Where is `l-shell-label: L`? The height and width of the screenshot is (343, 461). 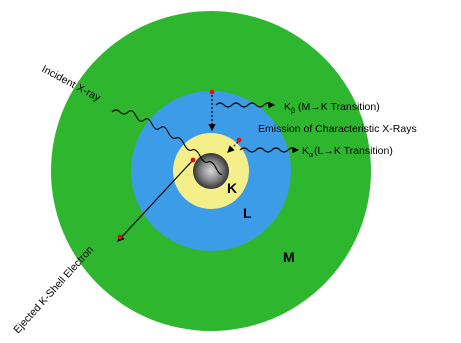 l-shell-label: L is located at coordinates (247, 213).